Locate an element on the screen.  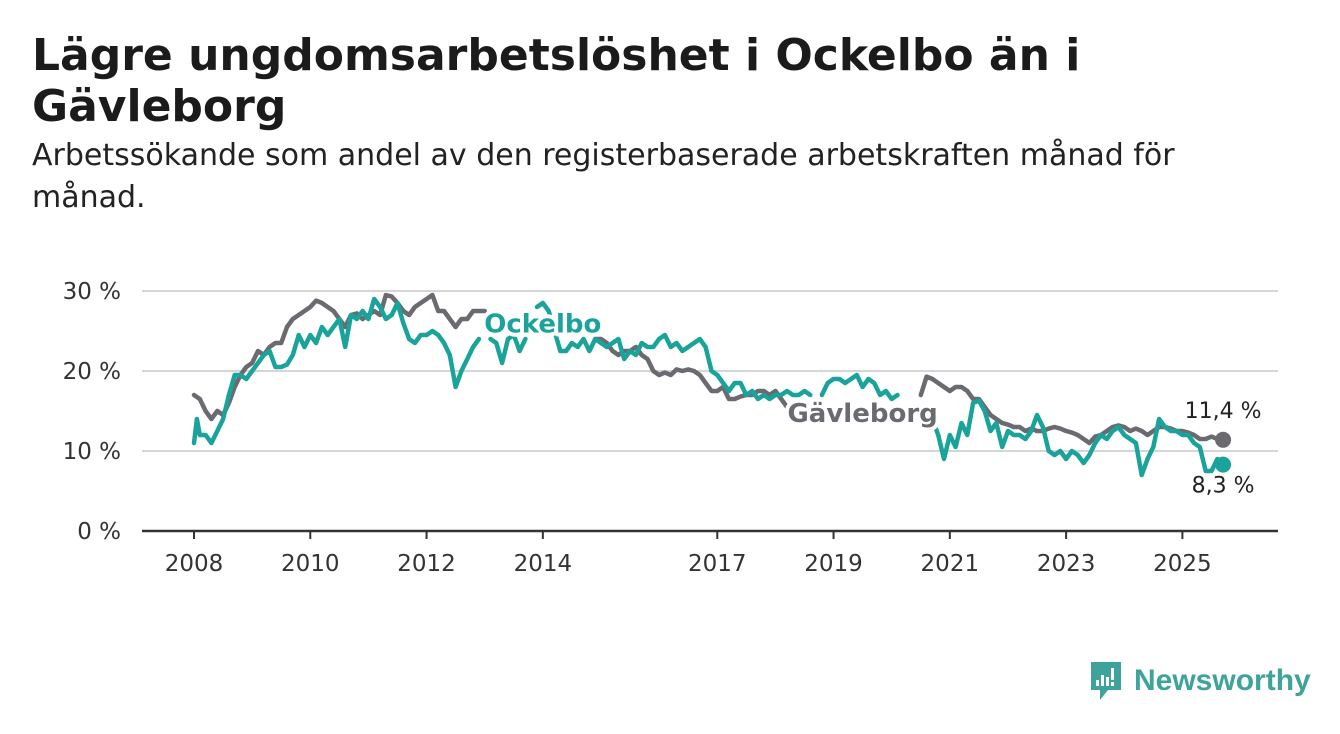
end-point-ockelbo is located at coordinates (1223, 464).